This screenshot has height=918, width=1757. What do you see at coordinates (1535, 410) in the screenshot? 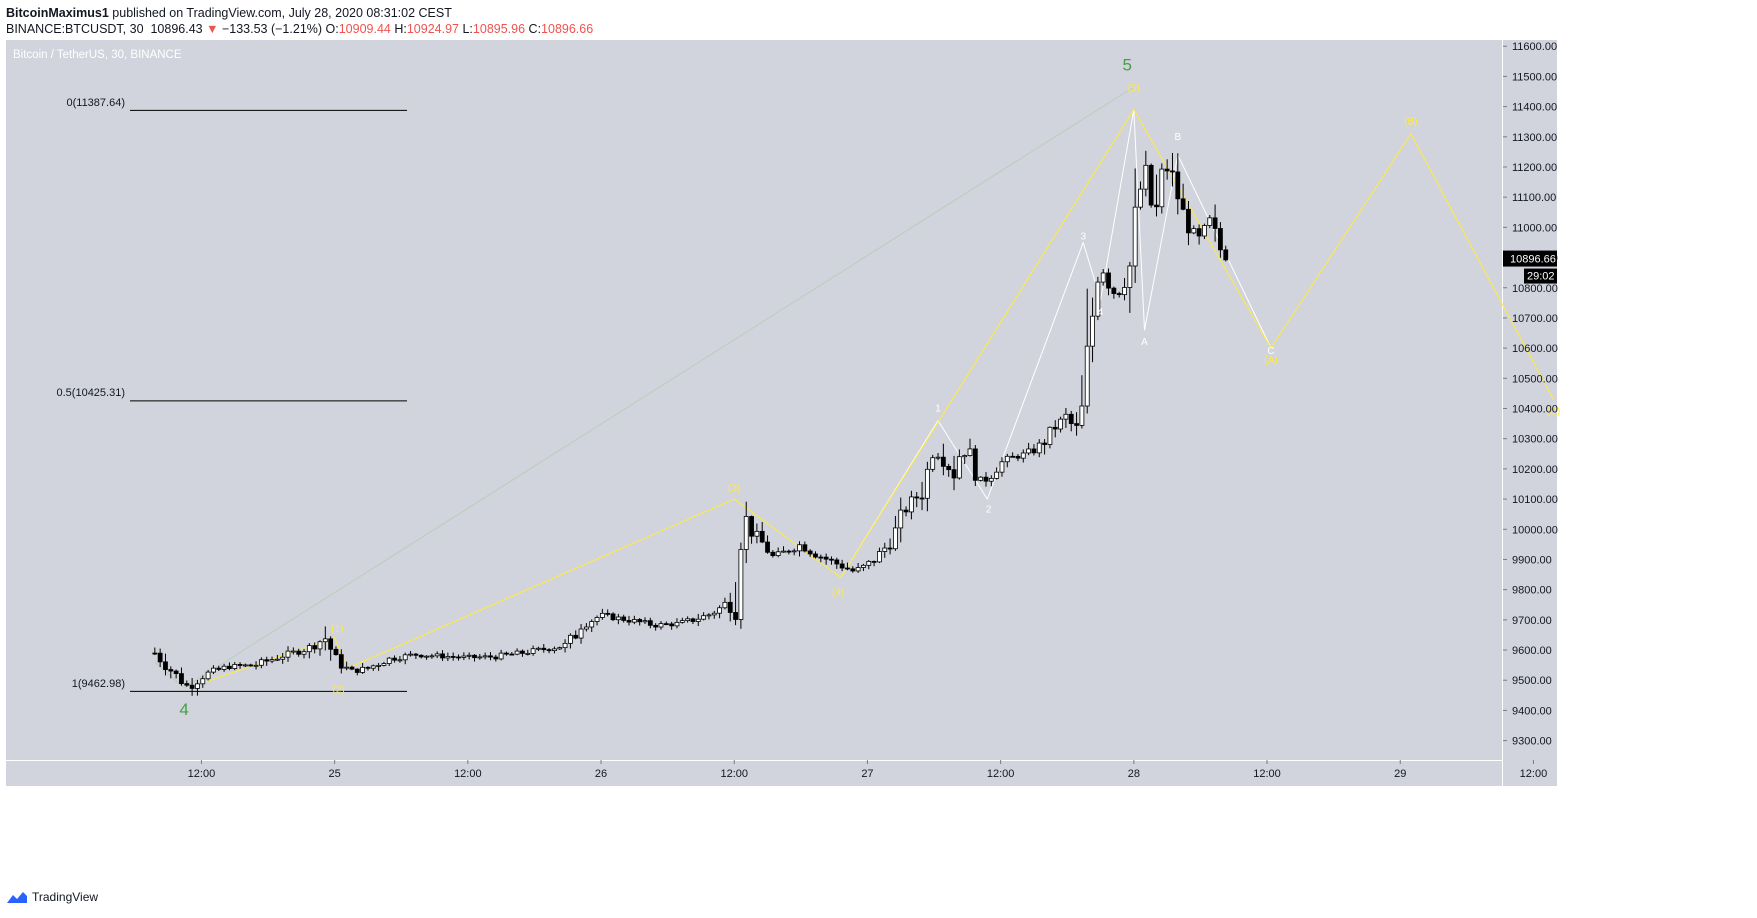
I see `price-tick-label: 10400.00` at bounding box center [1535, 410].